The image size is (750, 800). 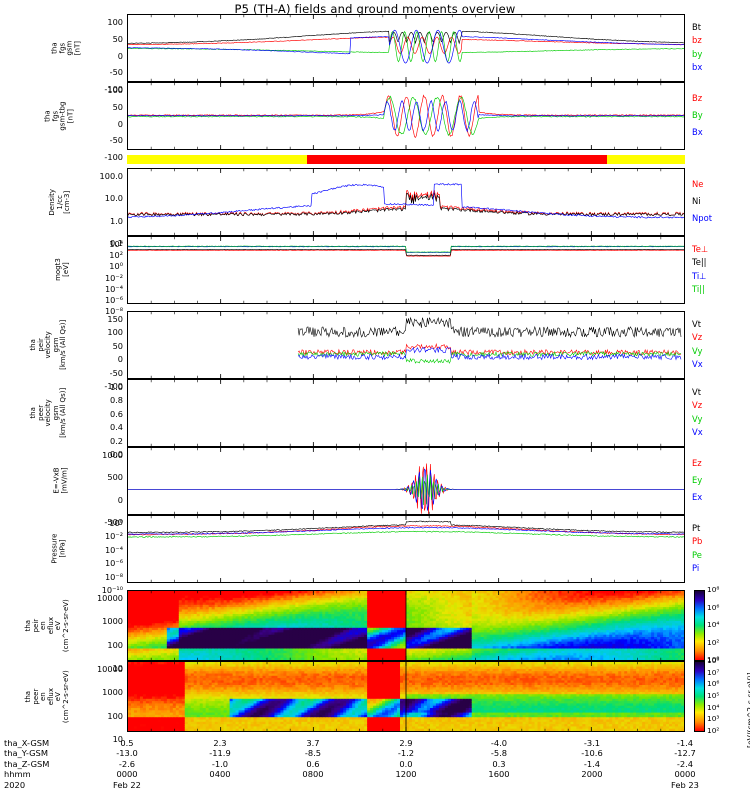 What do you see at coordinates (127, 743) in the screenshot?
I see `xaxis-tick-0-0: 0.5` at bounding box center [127, 743].